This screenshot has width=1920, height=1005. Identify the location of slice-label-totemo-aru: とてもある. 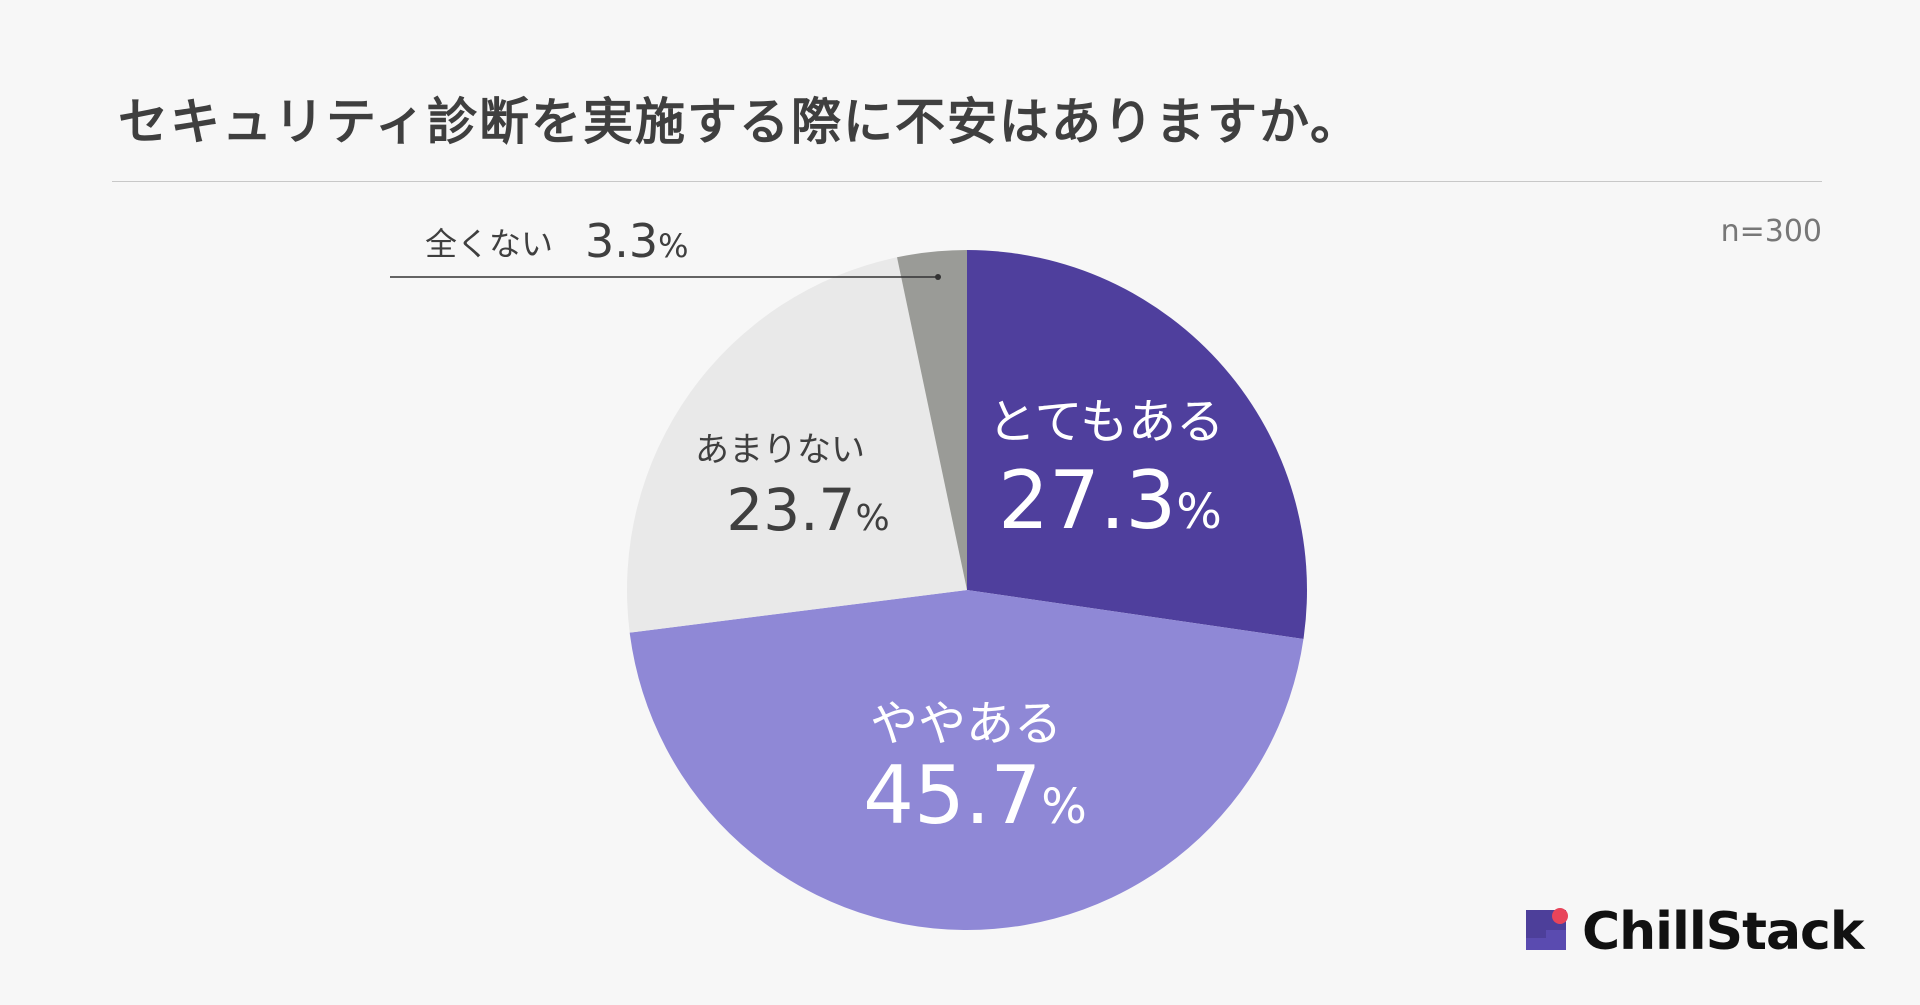
(1106, 422).